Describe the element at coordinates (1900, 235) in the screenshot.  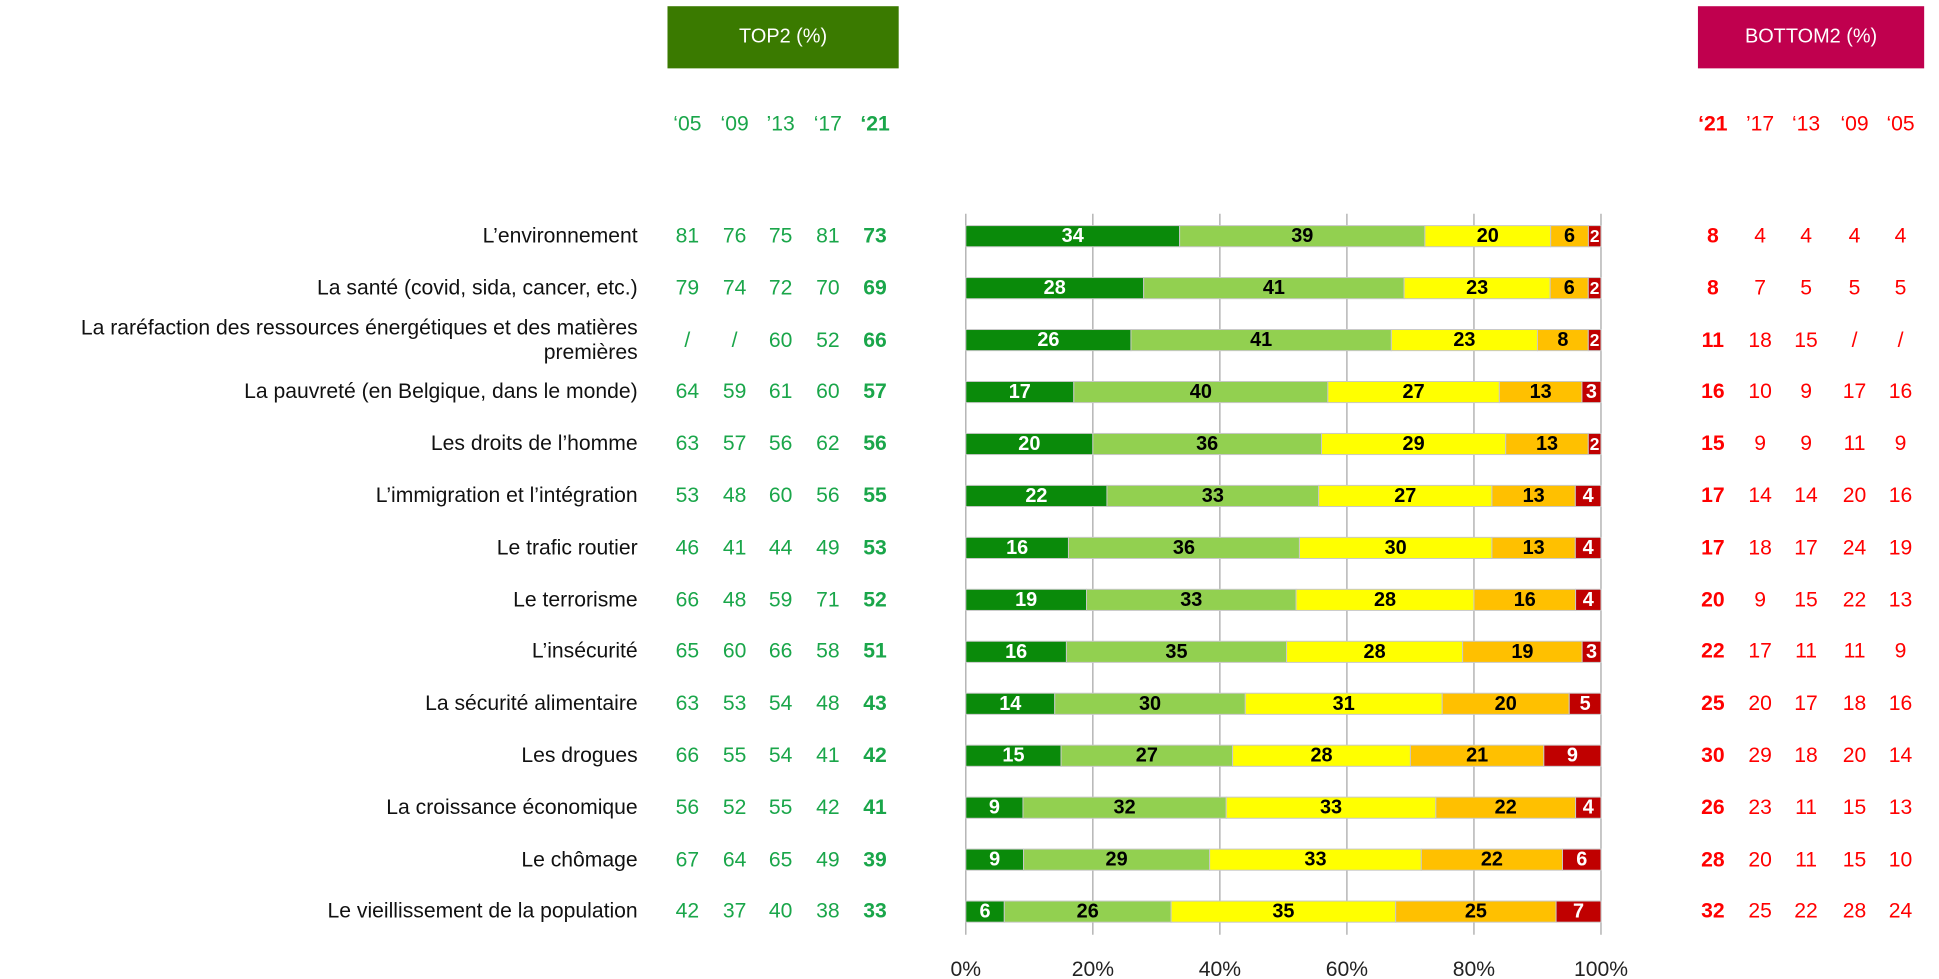
I see `bottom2-value: 4` at that location.